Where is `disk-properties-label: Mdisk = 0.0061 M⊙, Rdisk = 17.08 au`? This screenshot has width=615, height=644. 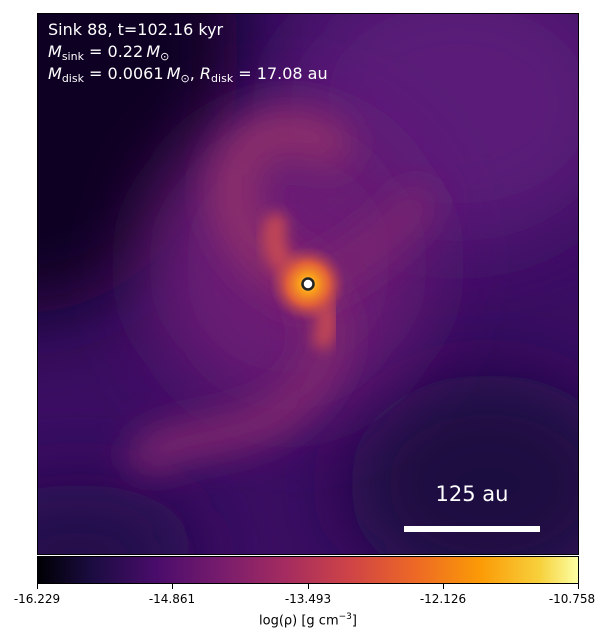 disk-properties-label: Mdisk = 0.0061 M⊙, Rdisk = 17.08 au is located at coordinates (188, 74).